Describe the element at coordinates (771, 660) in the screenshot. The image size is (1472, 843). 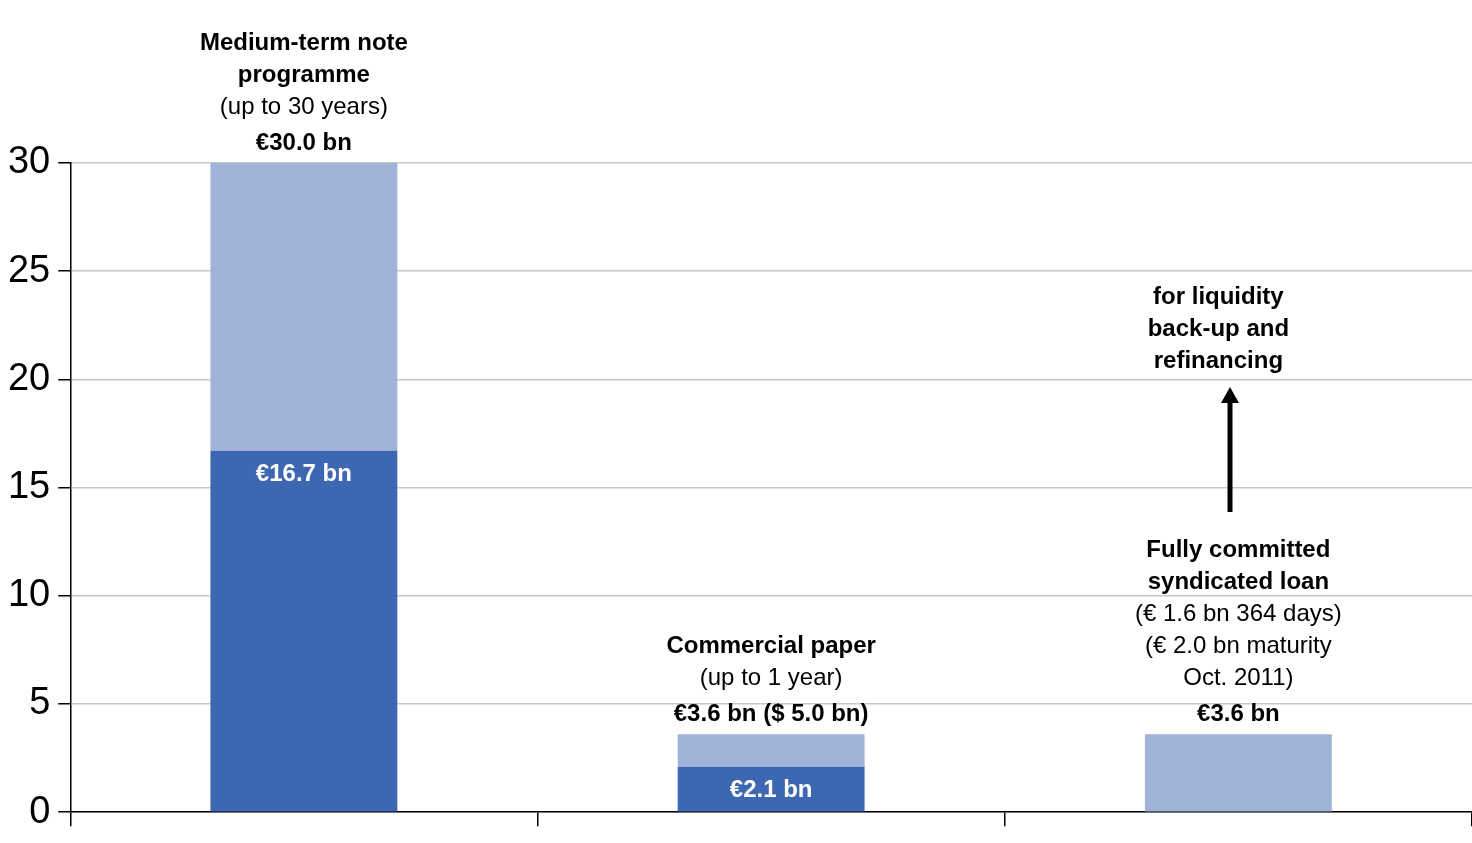
I see `annotation: Commercial paper (up to 1 year)` at that location.